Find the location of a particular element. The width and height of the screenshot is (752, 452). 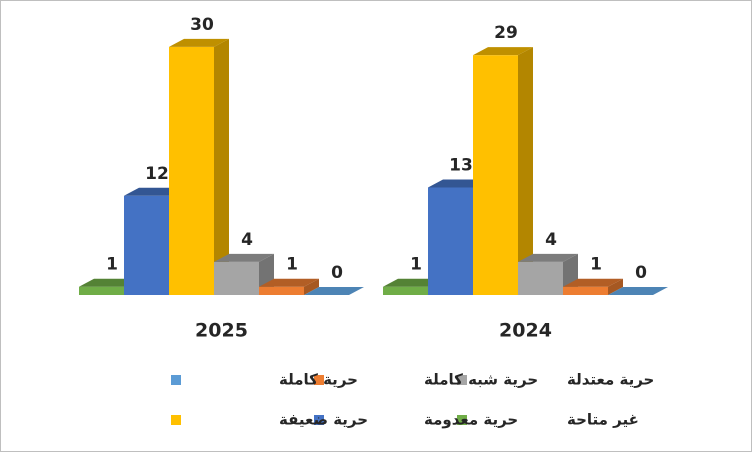

legend-label: حرية شبه كاملة is located at coordinates (481, 380).